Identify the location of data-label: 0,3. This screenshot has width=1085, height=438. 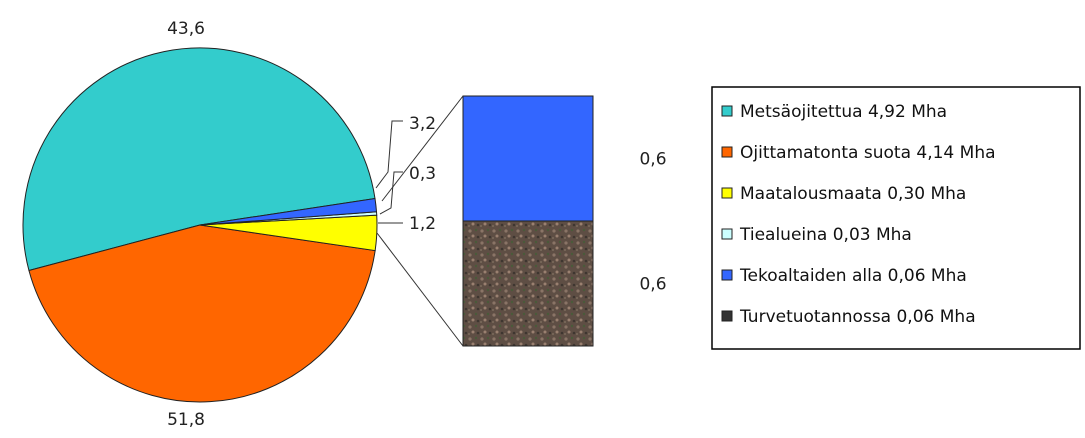
(422, 174).